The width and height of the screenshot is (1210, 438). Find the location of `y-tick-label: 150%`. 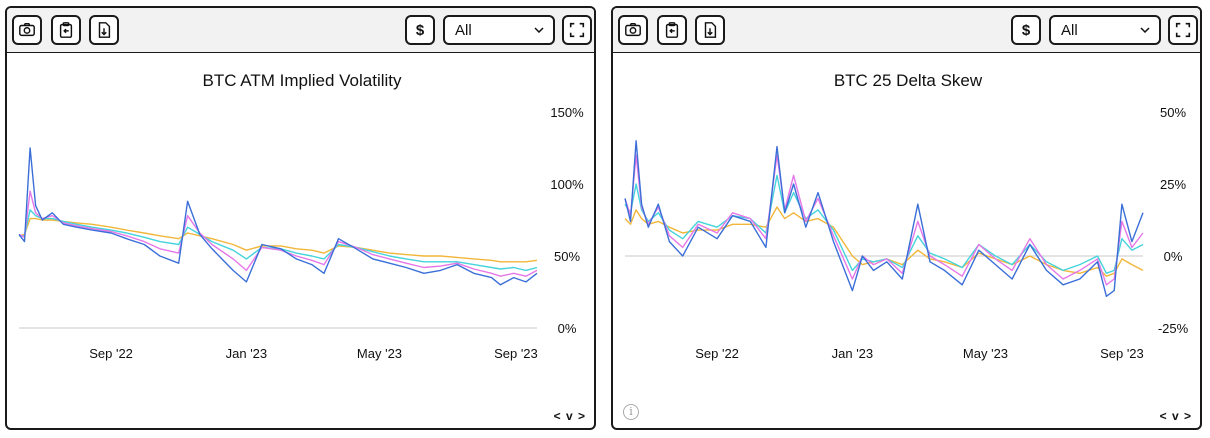

y-tick-label: 150% is located at coordinates (567, 112).